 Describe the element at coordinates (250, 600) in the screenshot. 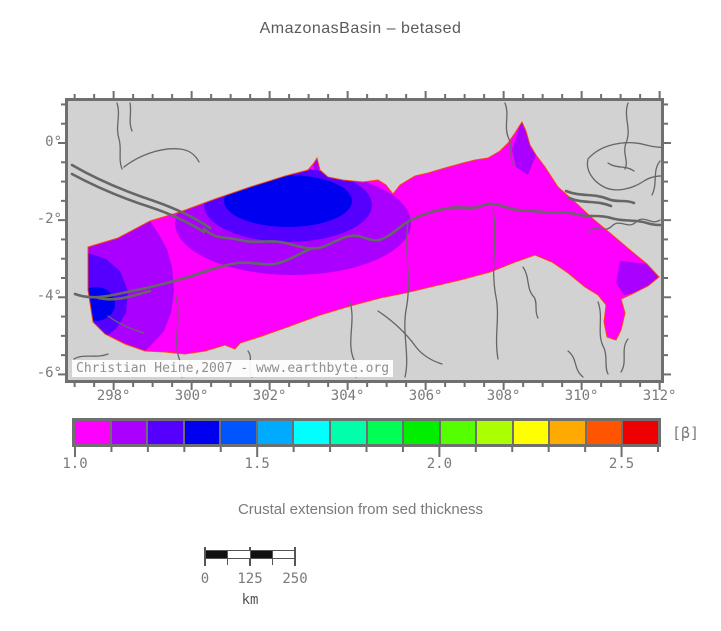

I see `scale-bar-unit-label: km` at that location.